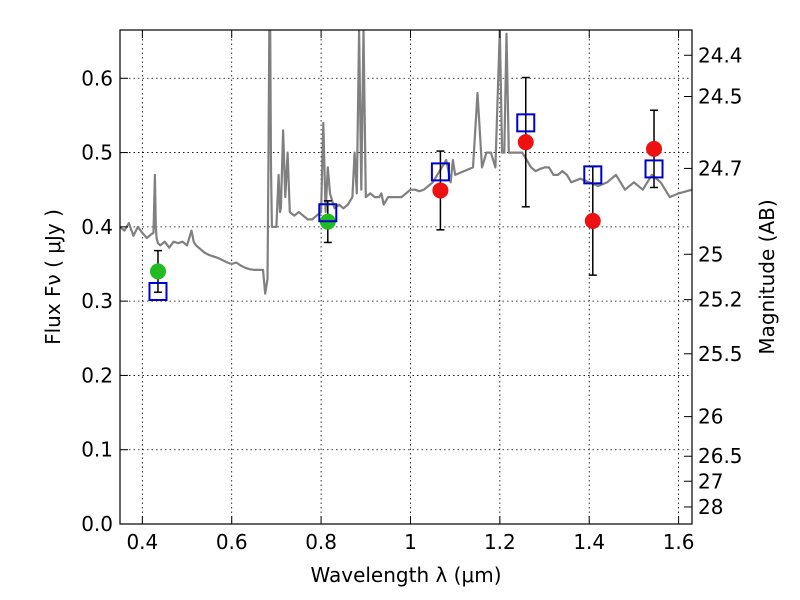  What do you see at coordinates (53, 277) in the screenshot?
I see `y-axis-label: Flux Fν ( μJy )` at bounding box center [53, 277].